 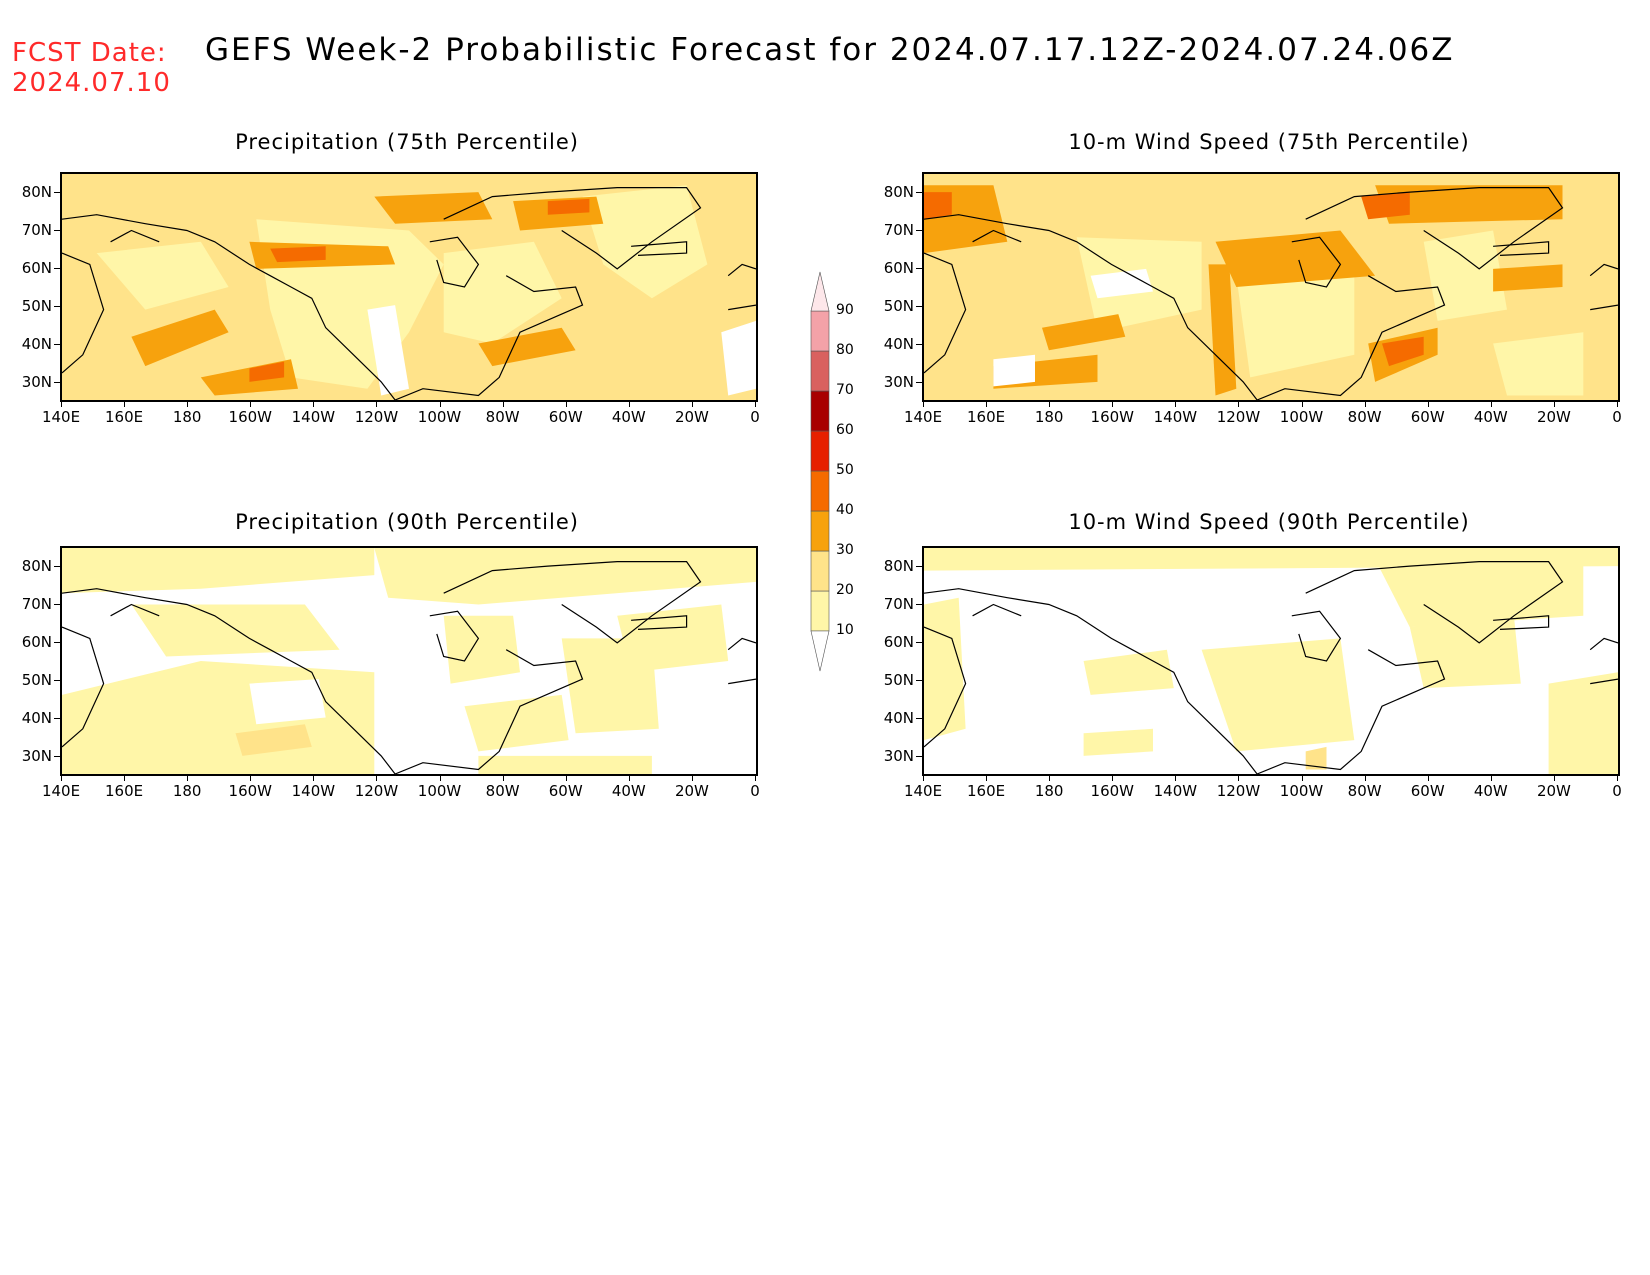 I want to click on panel-title: 10-m Wind Speed (75th Percentile), so click(x=1269, y=142).